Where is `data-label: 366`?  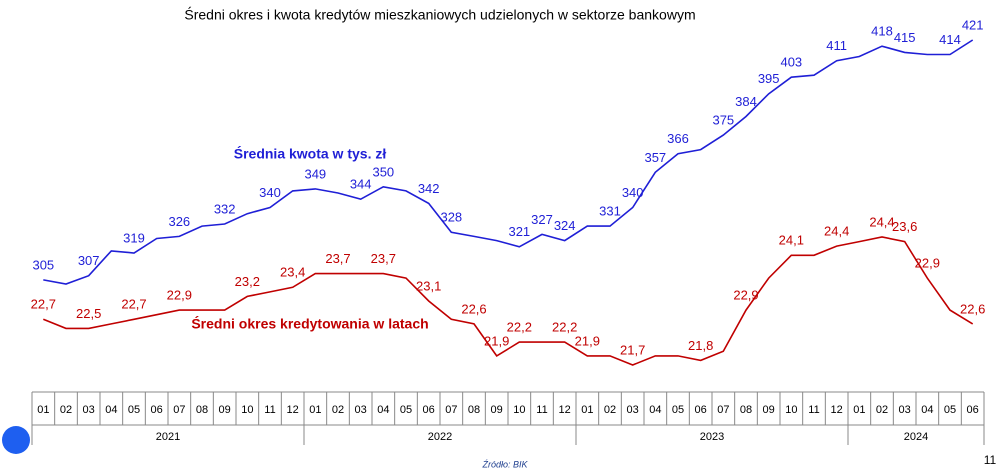
data-label: 366 is located at coordinates (678, 138).